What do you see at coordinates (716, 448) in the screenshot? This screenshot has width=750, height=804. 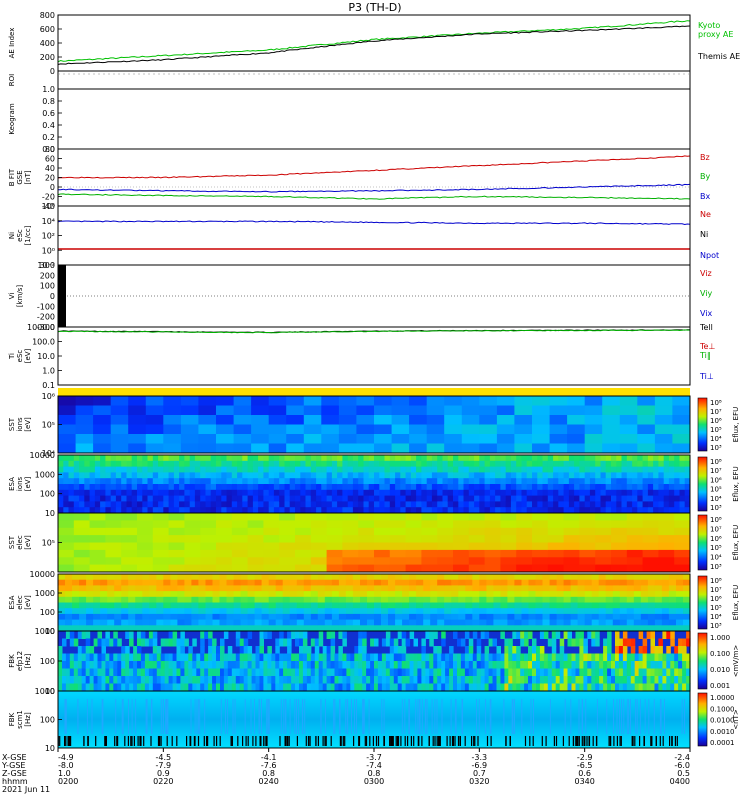 I see `sst-ion-colorbar-tick: 10³` at bounding box center [716, 448].